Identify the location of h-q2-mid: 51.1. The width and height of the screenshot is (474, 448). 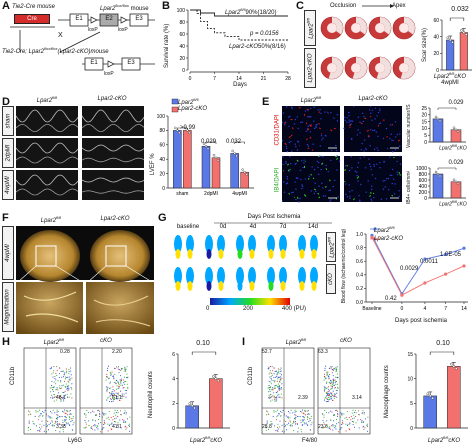
(117, 398).